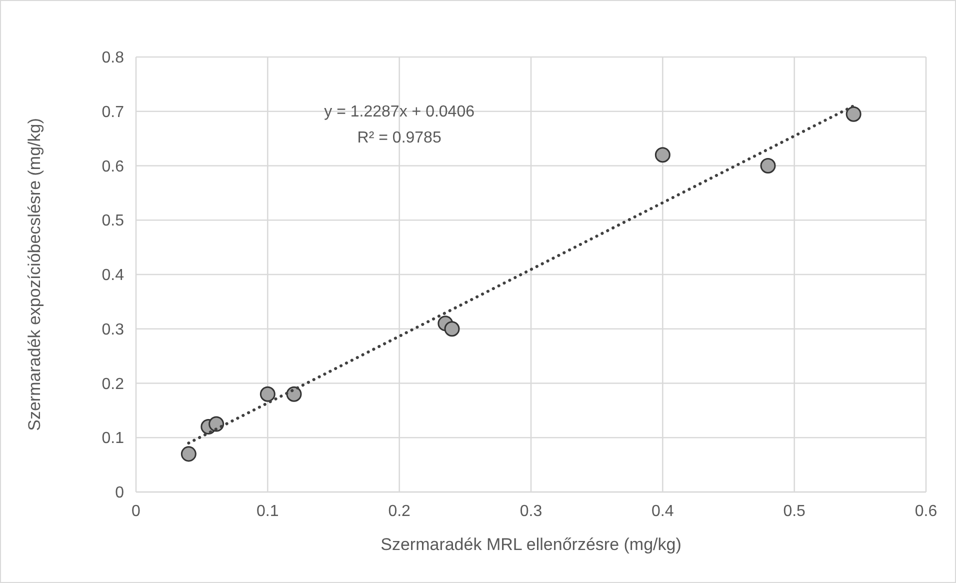  I want to click on x-tick-label: 0.2, so click(399, 511).